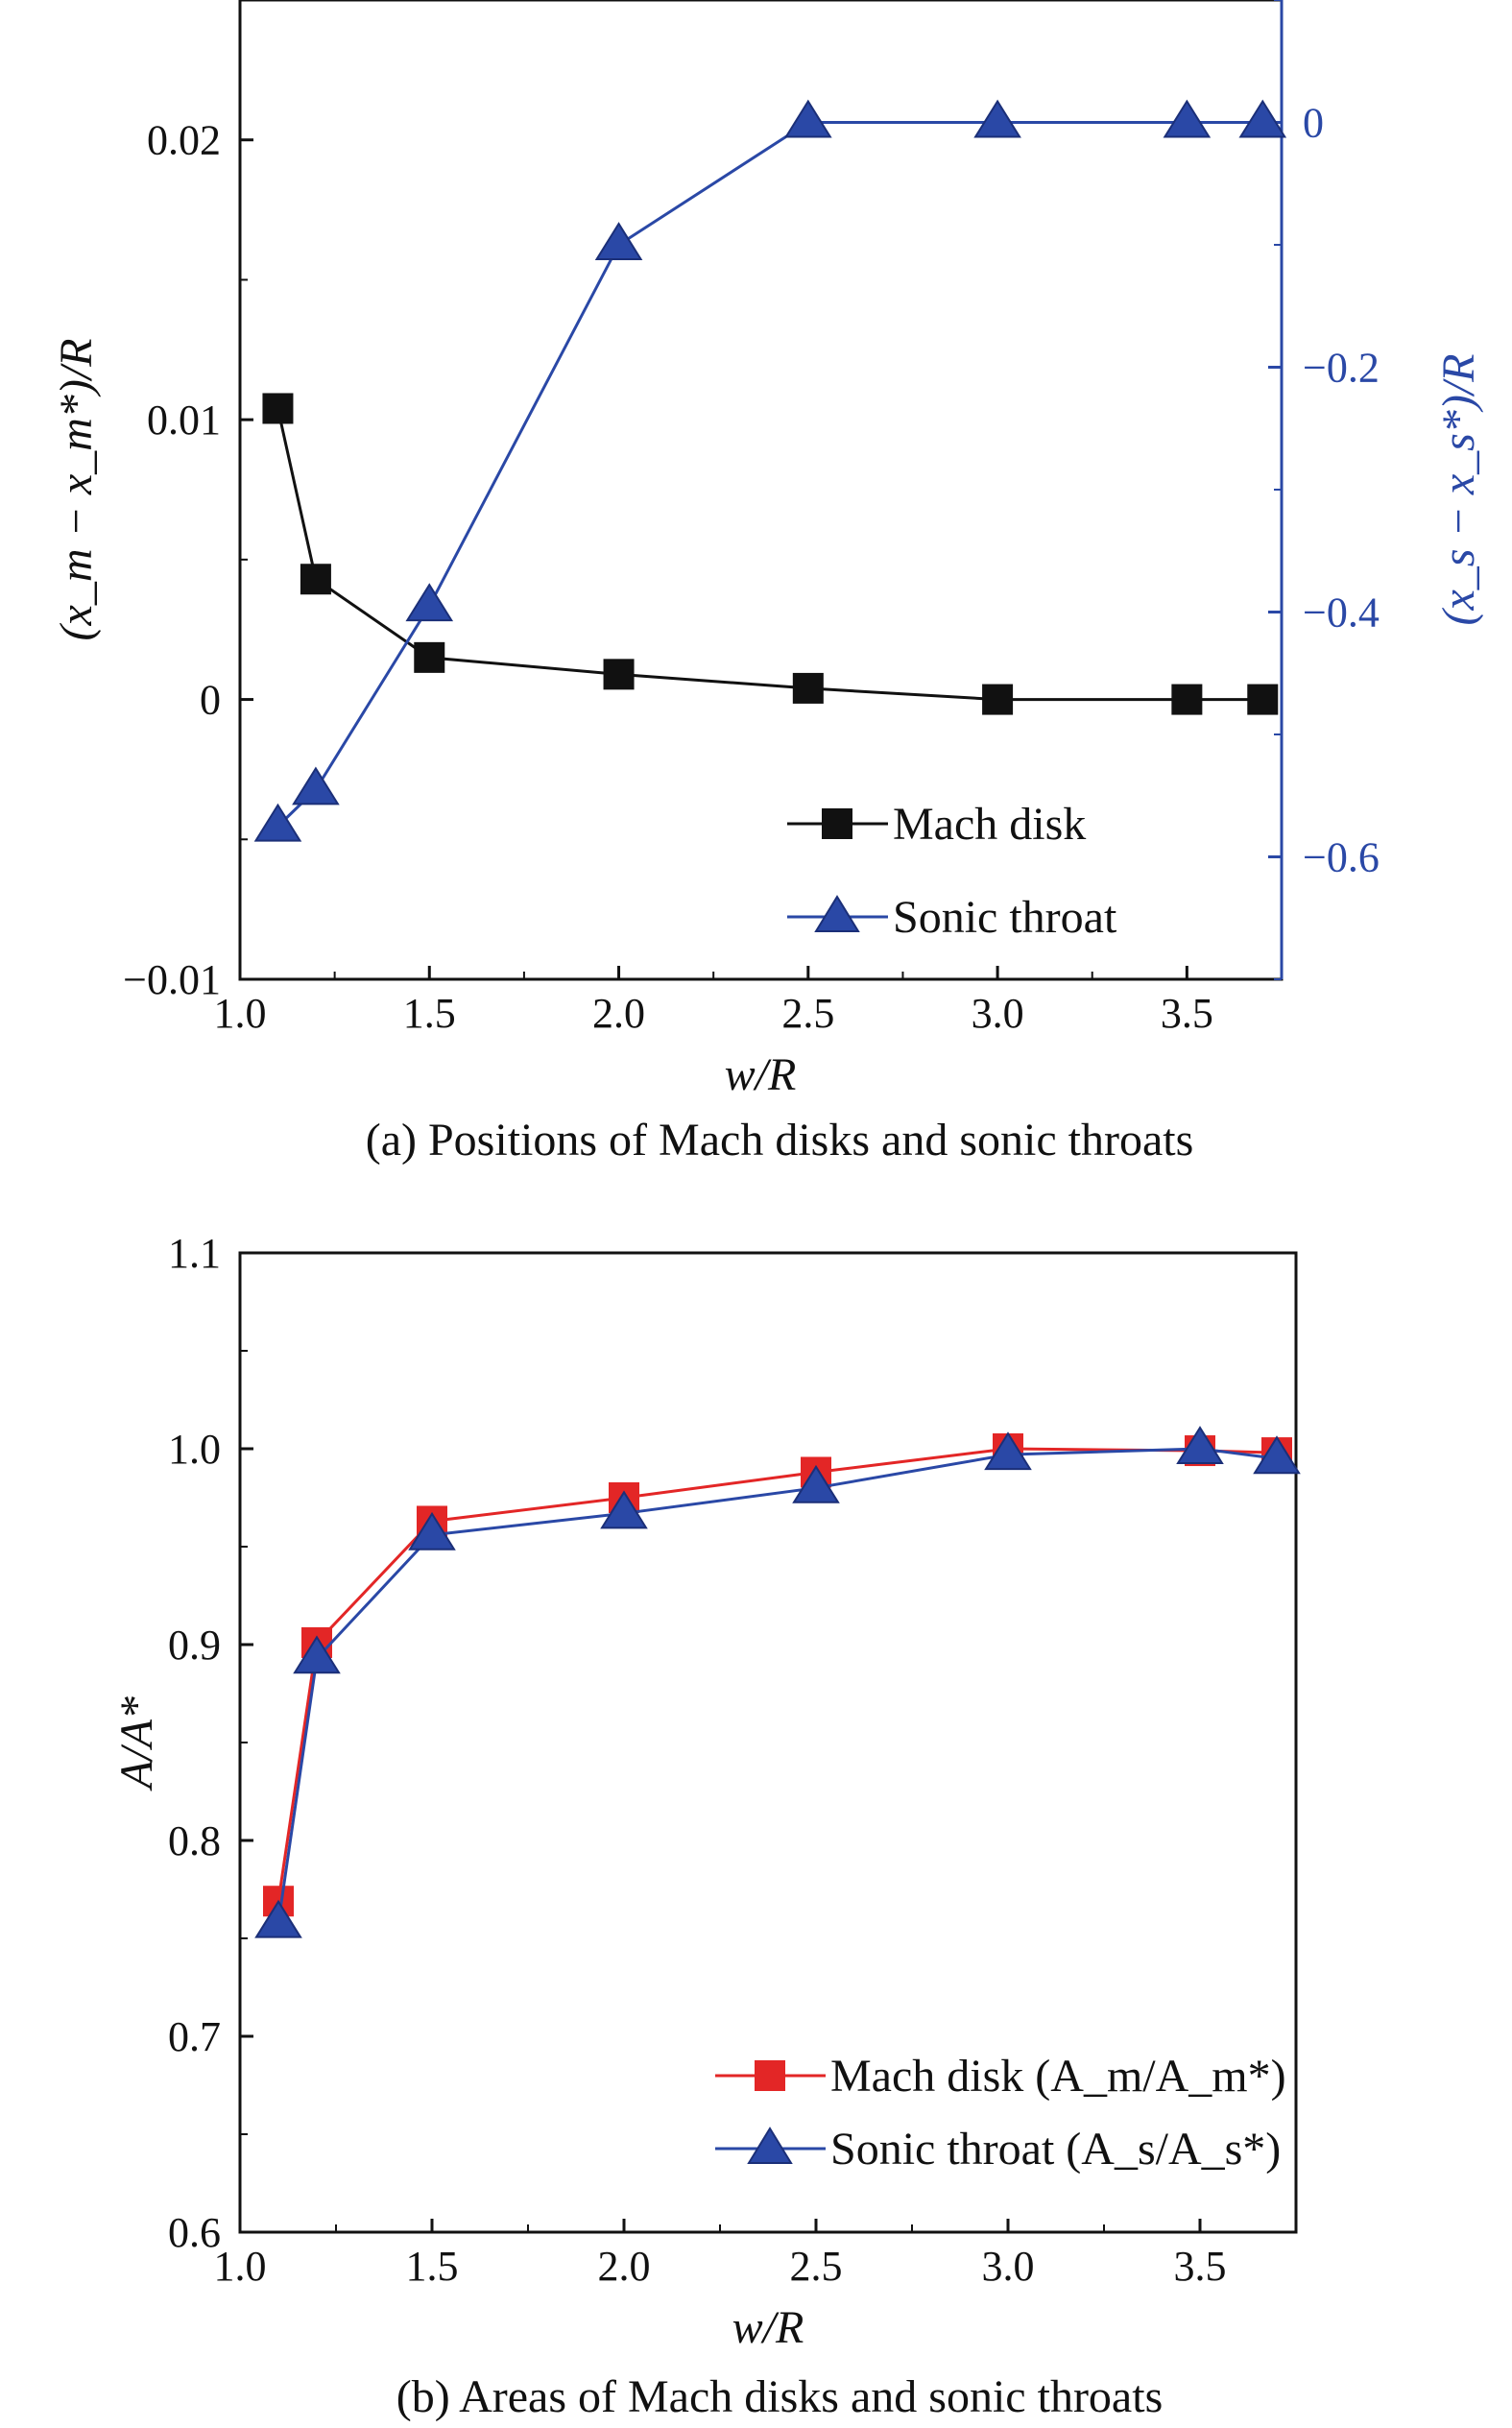 The image size is (1512, 2428). I want to click on chart-b-sonic-throat-line, so click(777, 1685).